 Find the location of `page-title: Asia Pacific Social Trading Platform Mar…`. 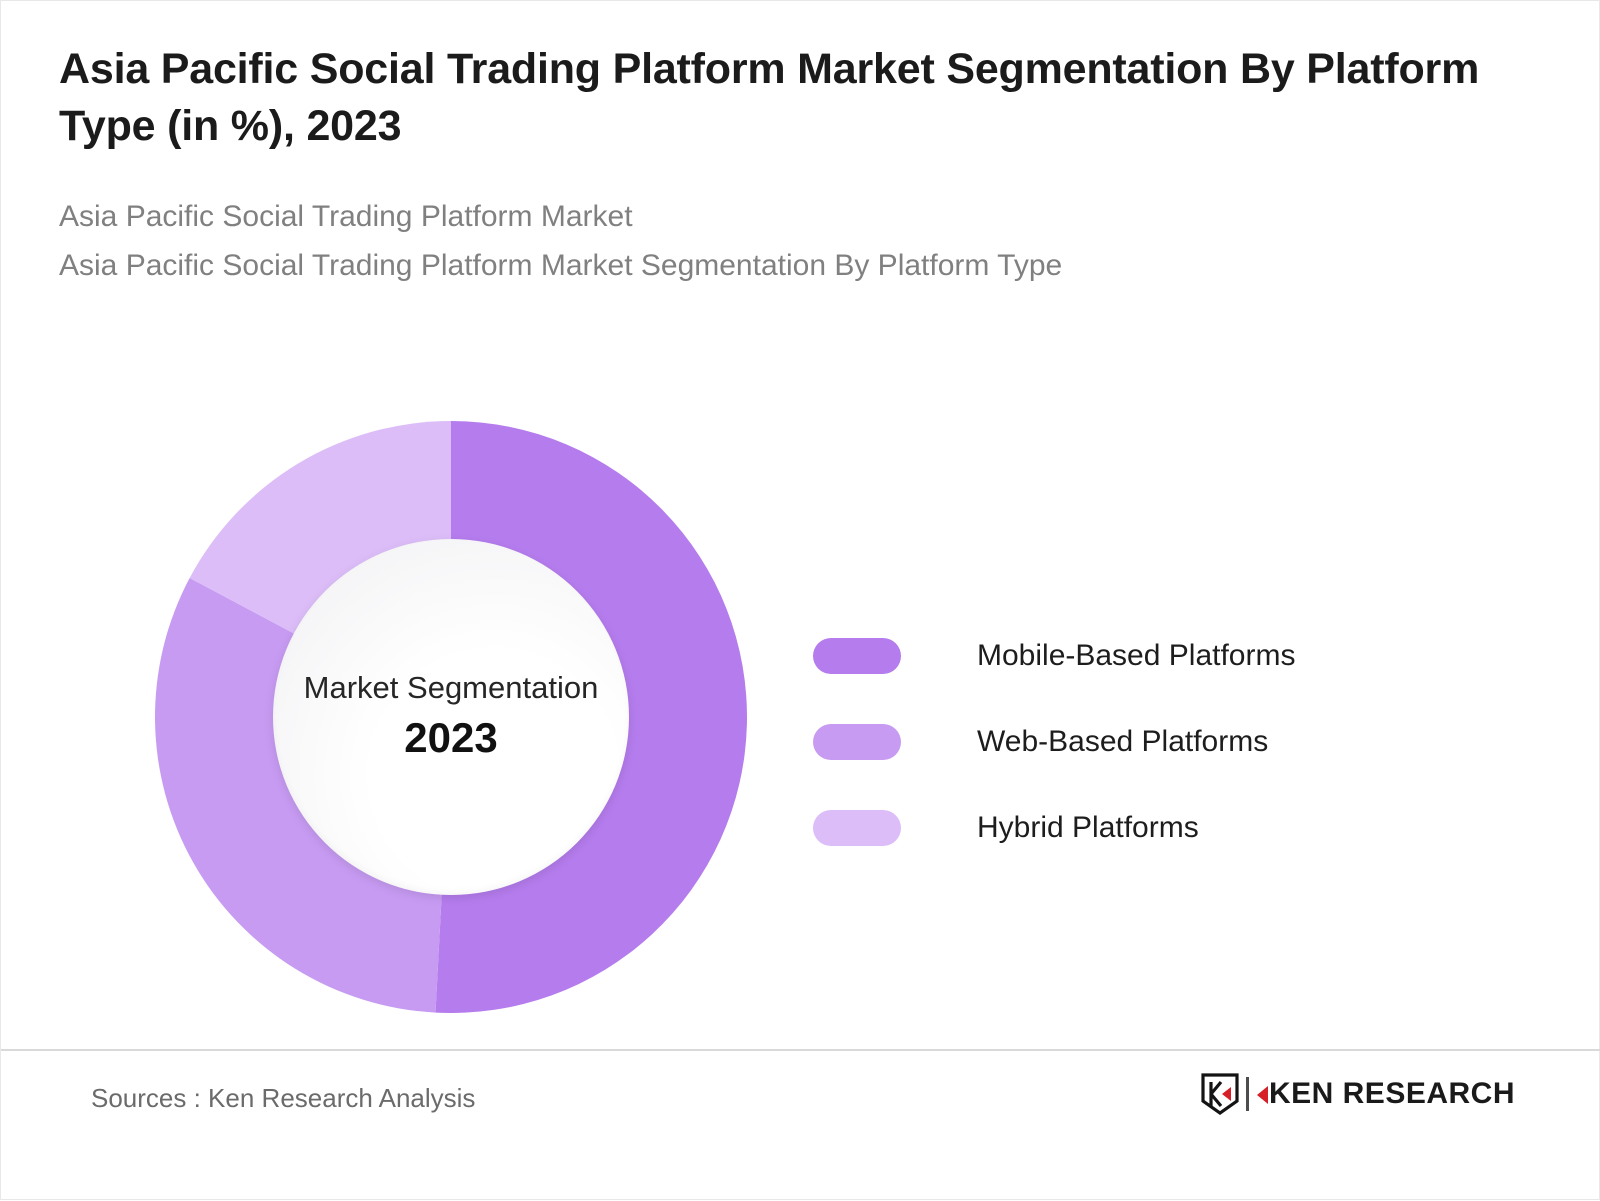

page-title: Asia Pacific Social Trading Platform Mar… is located at coordinates (769, 98).